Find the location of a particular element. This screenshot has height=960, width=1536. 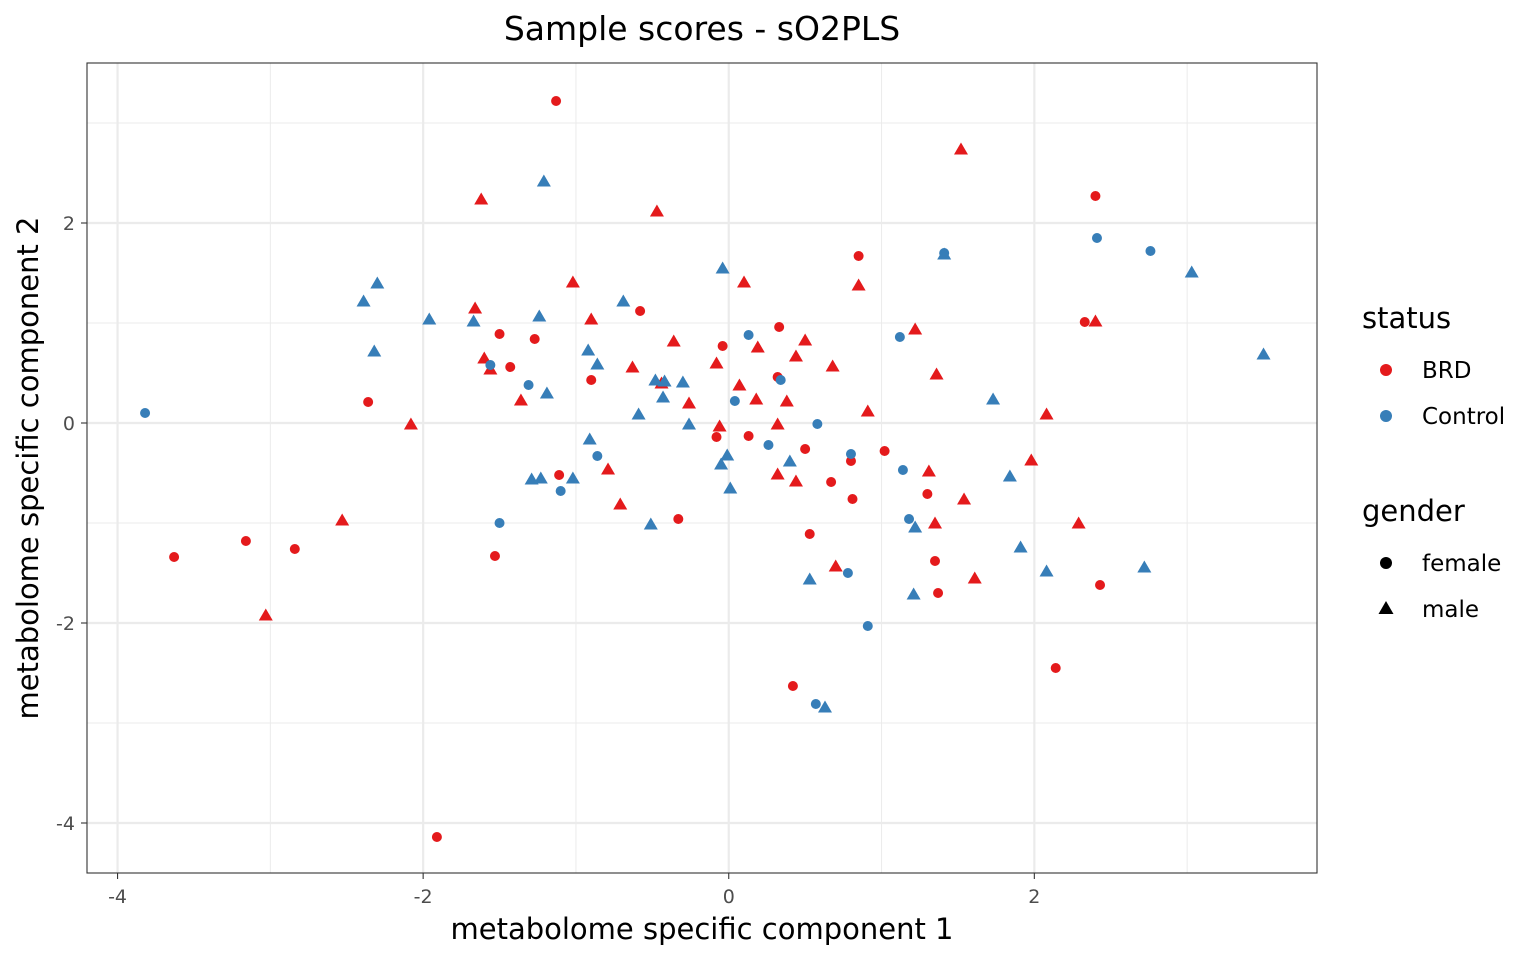

x-tick-label: 0 is located at coordinates (729, 897).